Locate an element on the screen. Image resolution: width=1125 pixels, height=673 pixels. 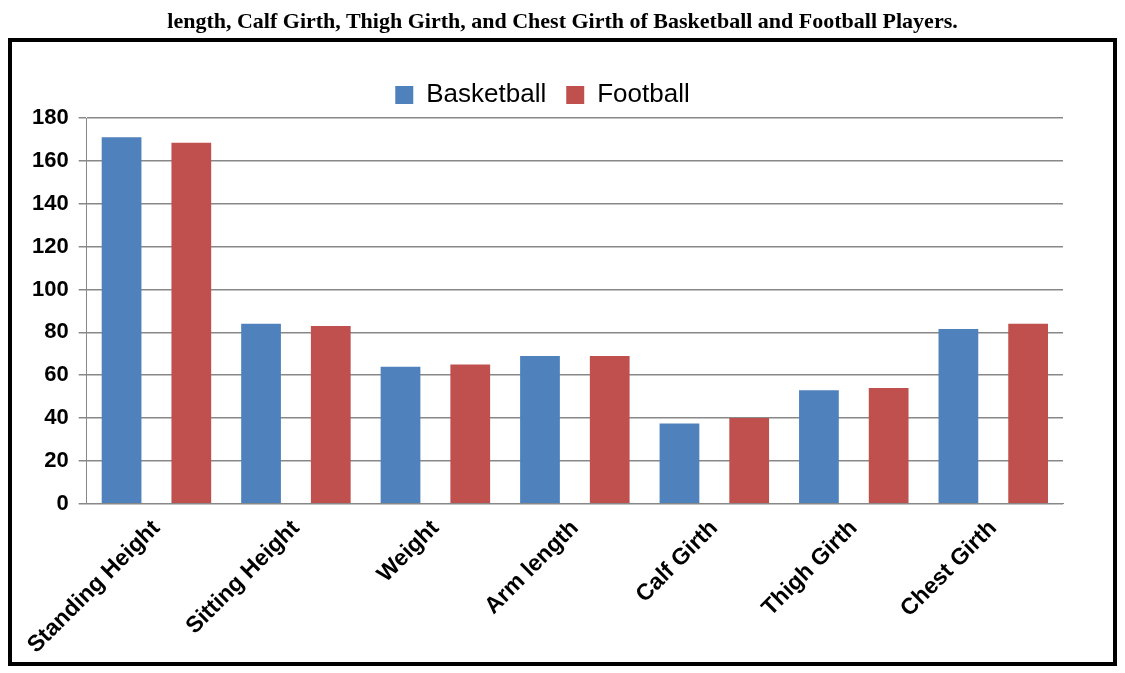
y-tick-label: 180 is located at coordinates (50, 117).